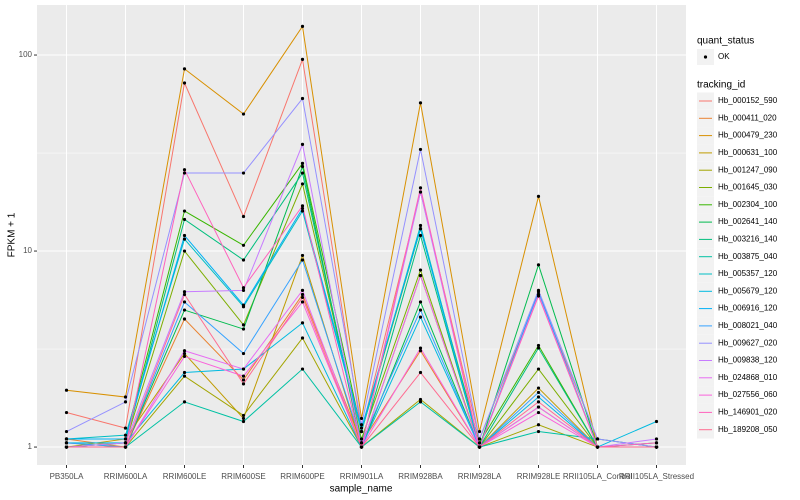  What do you see at coordinates (724, 56) in the screenshot?
I see `legend-label: OK` at bounding box center [724, 56].